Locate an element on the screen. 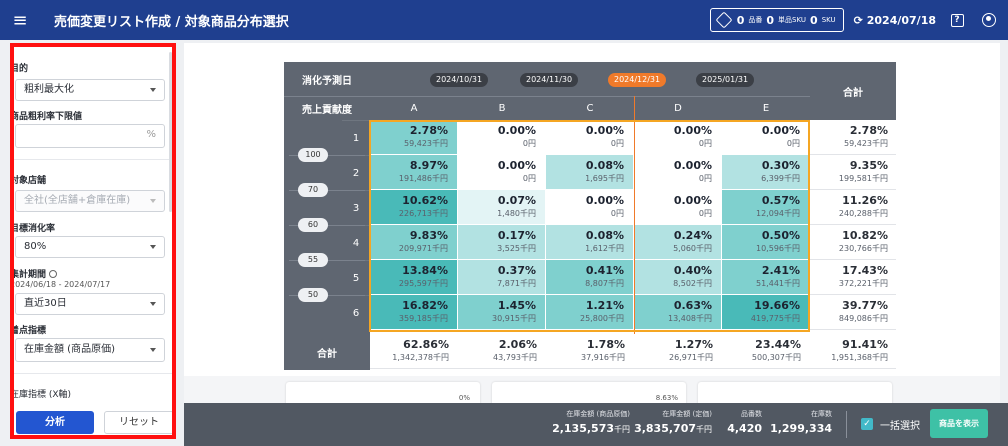  matrix-cell: 1.45% 30,915千円 is located at coordinates (502, 312).